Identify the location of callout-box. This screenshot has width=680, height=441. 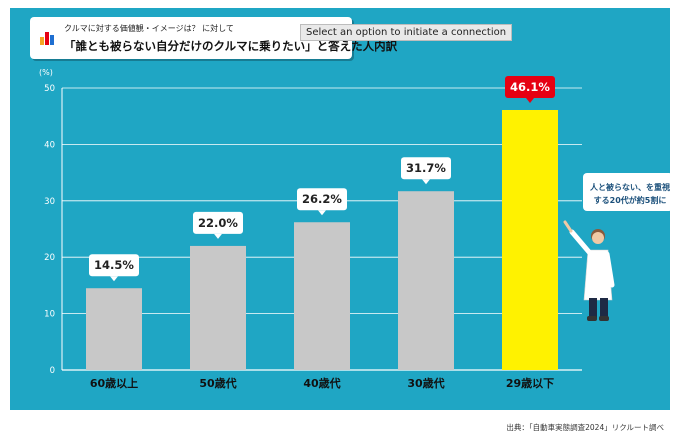
(628, 192).